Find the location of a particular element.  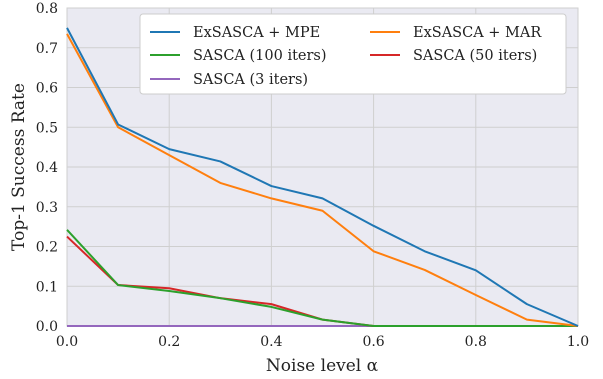

legend-label-exsasca-mpe: ExSASCA + MPE is located at coordinates (256, 33).